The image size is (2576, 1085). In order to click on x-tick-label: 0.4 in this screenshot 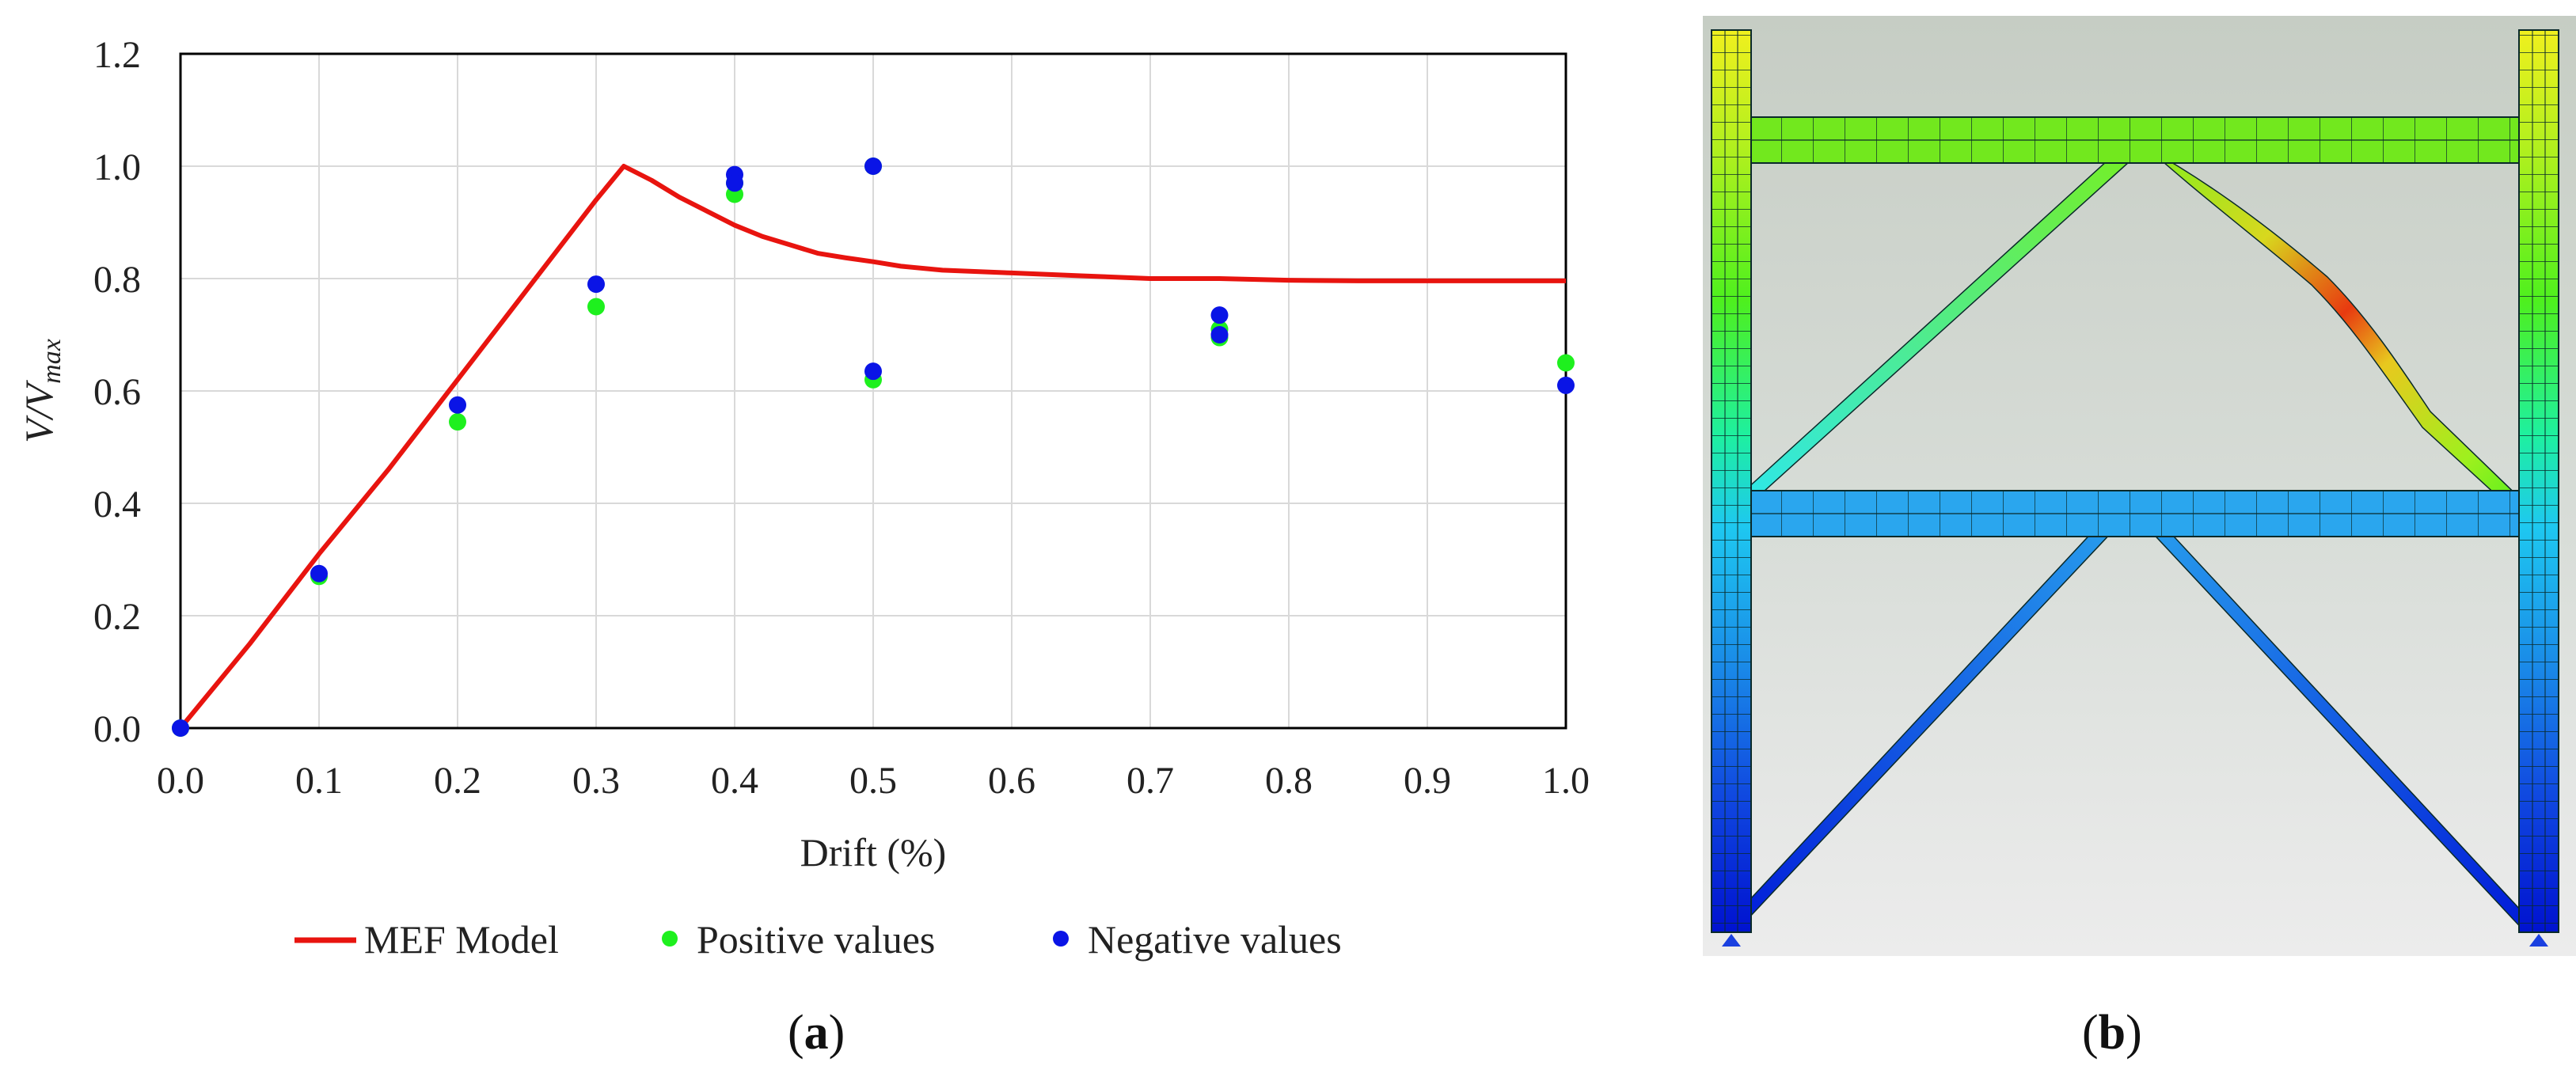, I will do `click(734, 781)`.